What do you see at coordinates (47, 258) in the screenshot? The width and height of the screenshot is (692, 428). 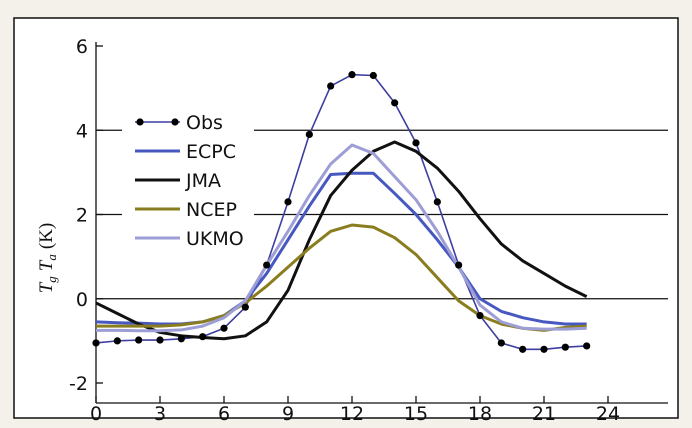 I see `y-axis-label: TgTa(K)` at bounding box center [47, 258].